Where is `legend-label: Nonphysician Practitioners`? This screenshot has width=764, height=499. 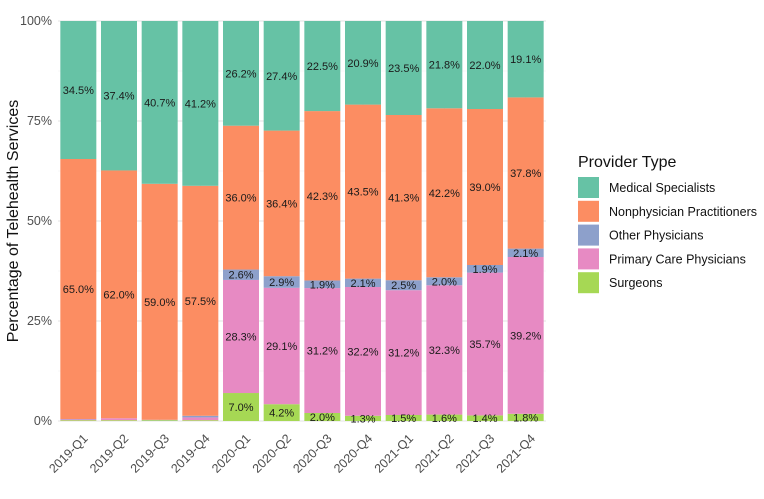 legend-label: Nonphysician Practitioners is located at coordinates (683, 212).